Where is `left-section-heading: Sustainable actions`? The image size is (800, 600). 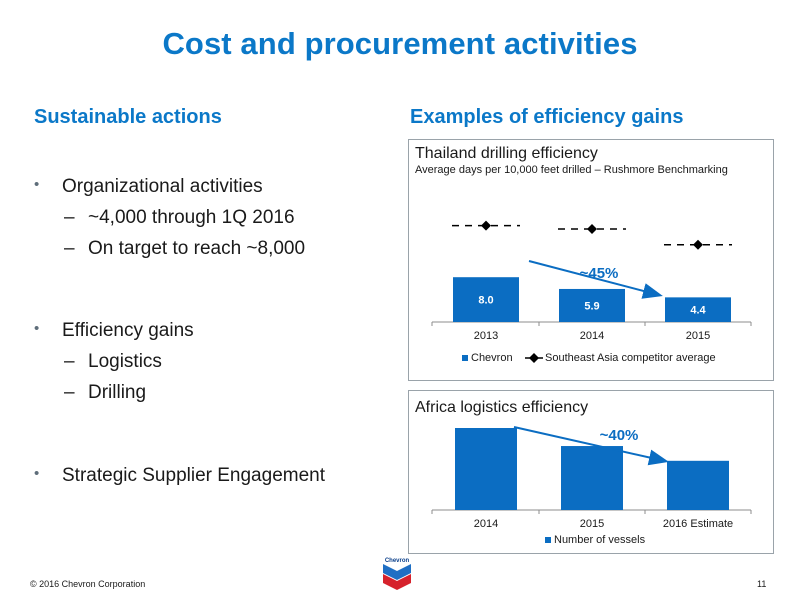 left-section-heading: Sustainable actions is located at coordinates (128, 117).